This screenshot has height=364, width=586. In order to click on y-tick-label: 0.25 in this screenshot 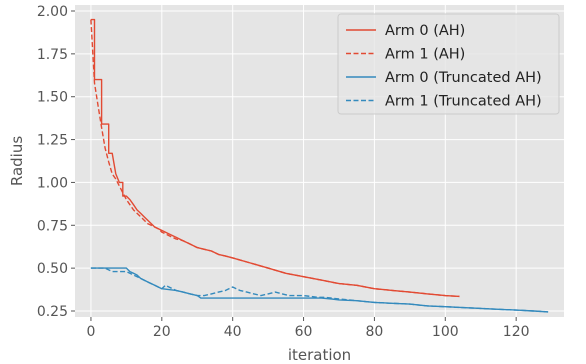, I will do `click(52, 312)`.